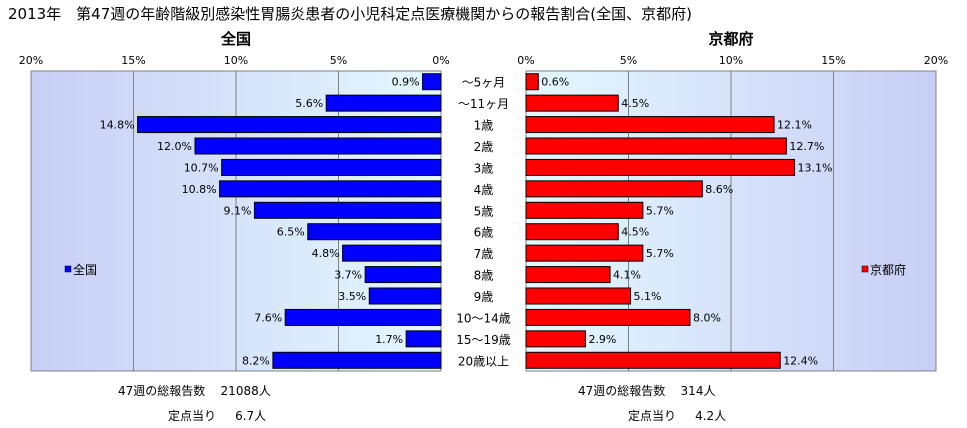  I want to click on category-label: 2歳, so click(484, 147).